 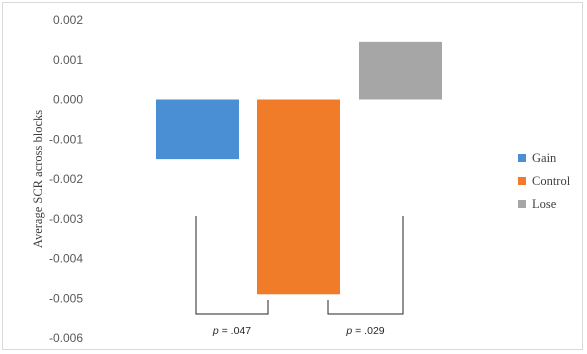 I want to click on bar-lose, so click(x=400, y=70).